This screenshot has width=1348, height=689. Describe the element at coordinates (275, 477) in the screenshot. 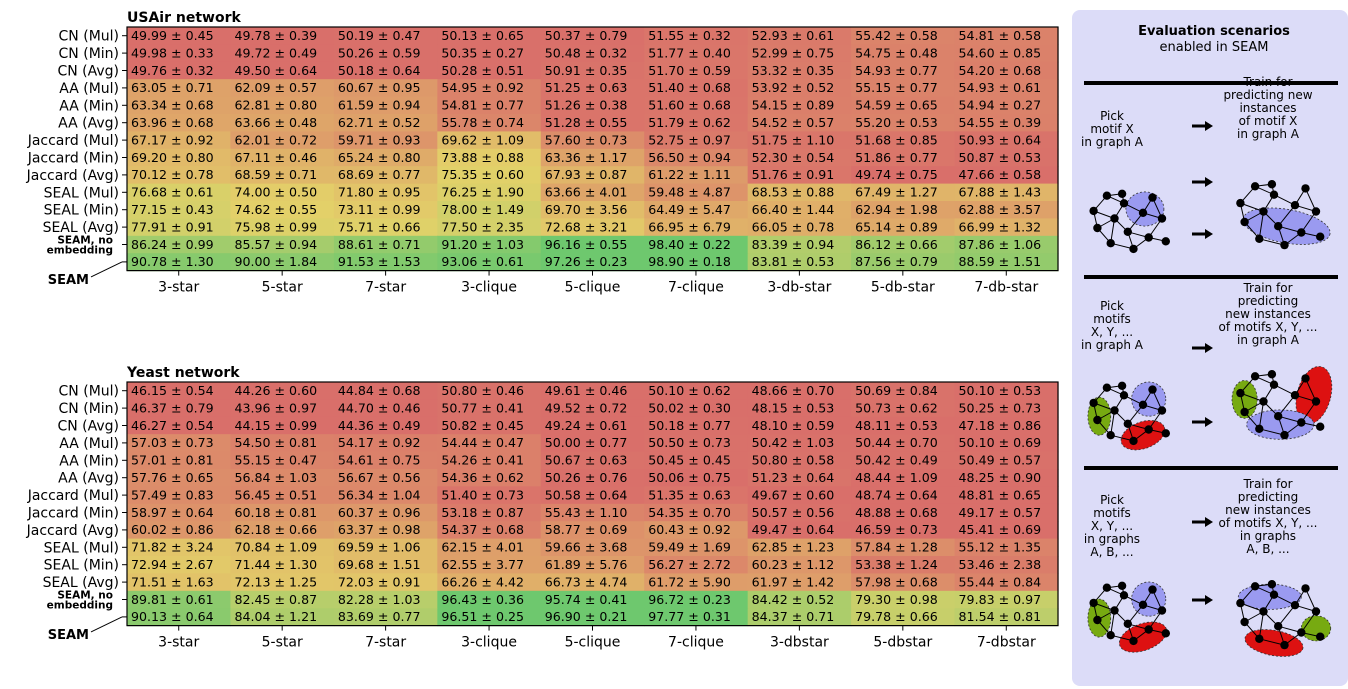

I see `cell-label: 56.84 ± 1.03` at that location.